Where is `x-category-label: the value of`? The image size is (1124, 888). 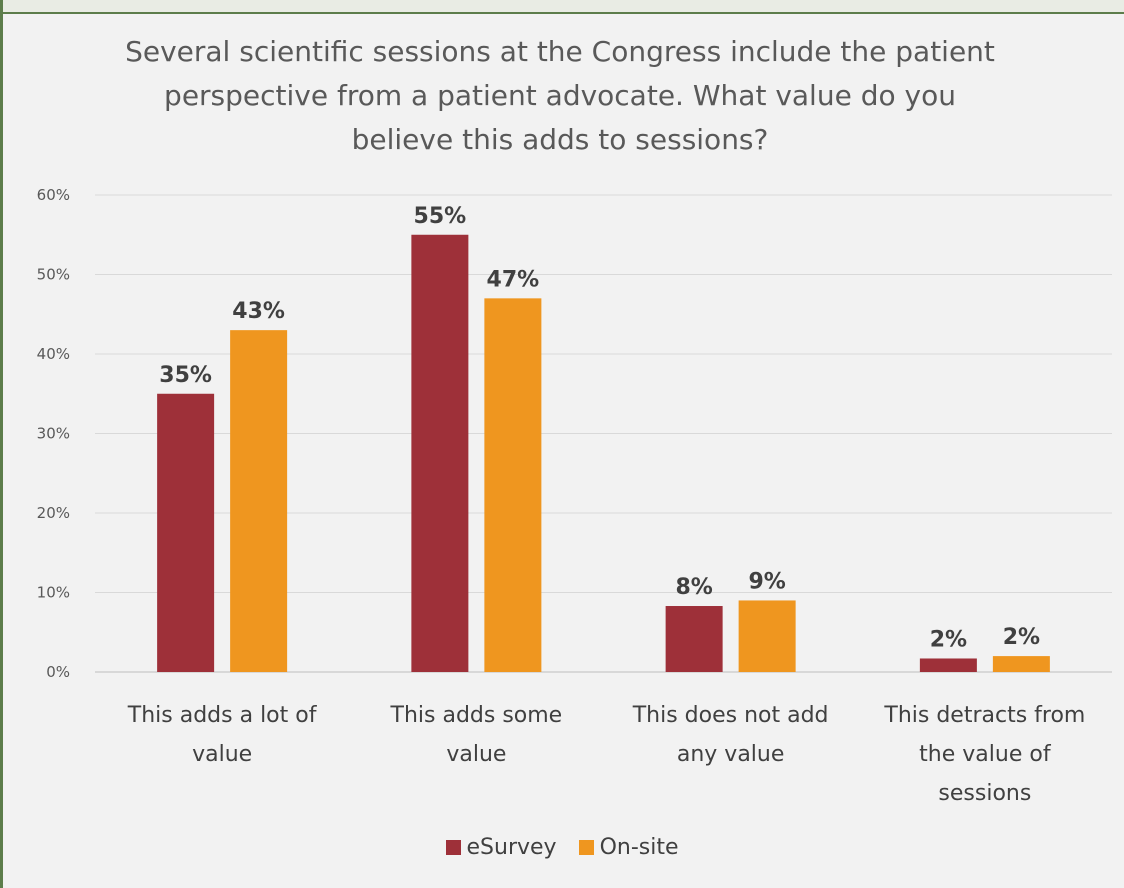
x-category-label: the value of is located at coordinates (985, 754).